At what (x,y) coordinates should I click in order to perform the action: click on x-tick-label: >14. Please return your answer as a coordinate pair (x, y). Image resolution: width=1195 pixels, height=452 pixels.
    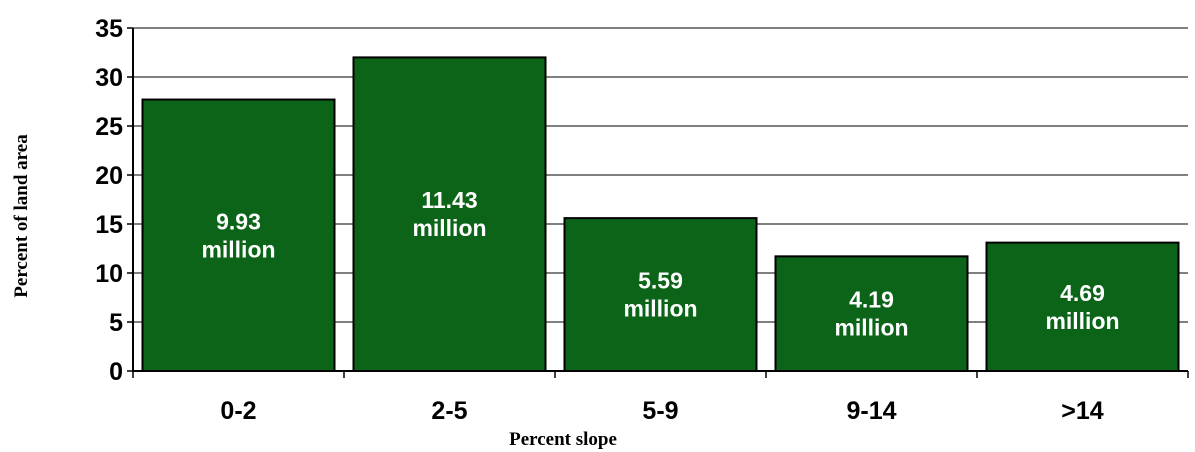
    Looking at the image, I should click on (1082, 411).